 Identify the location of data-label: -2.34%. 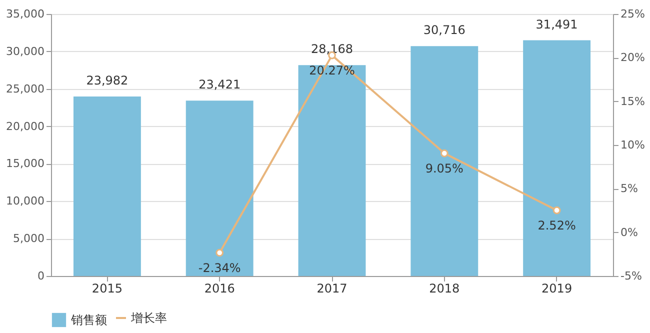
(219, 267).